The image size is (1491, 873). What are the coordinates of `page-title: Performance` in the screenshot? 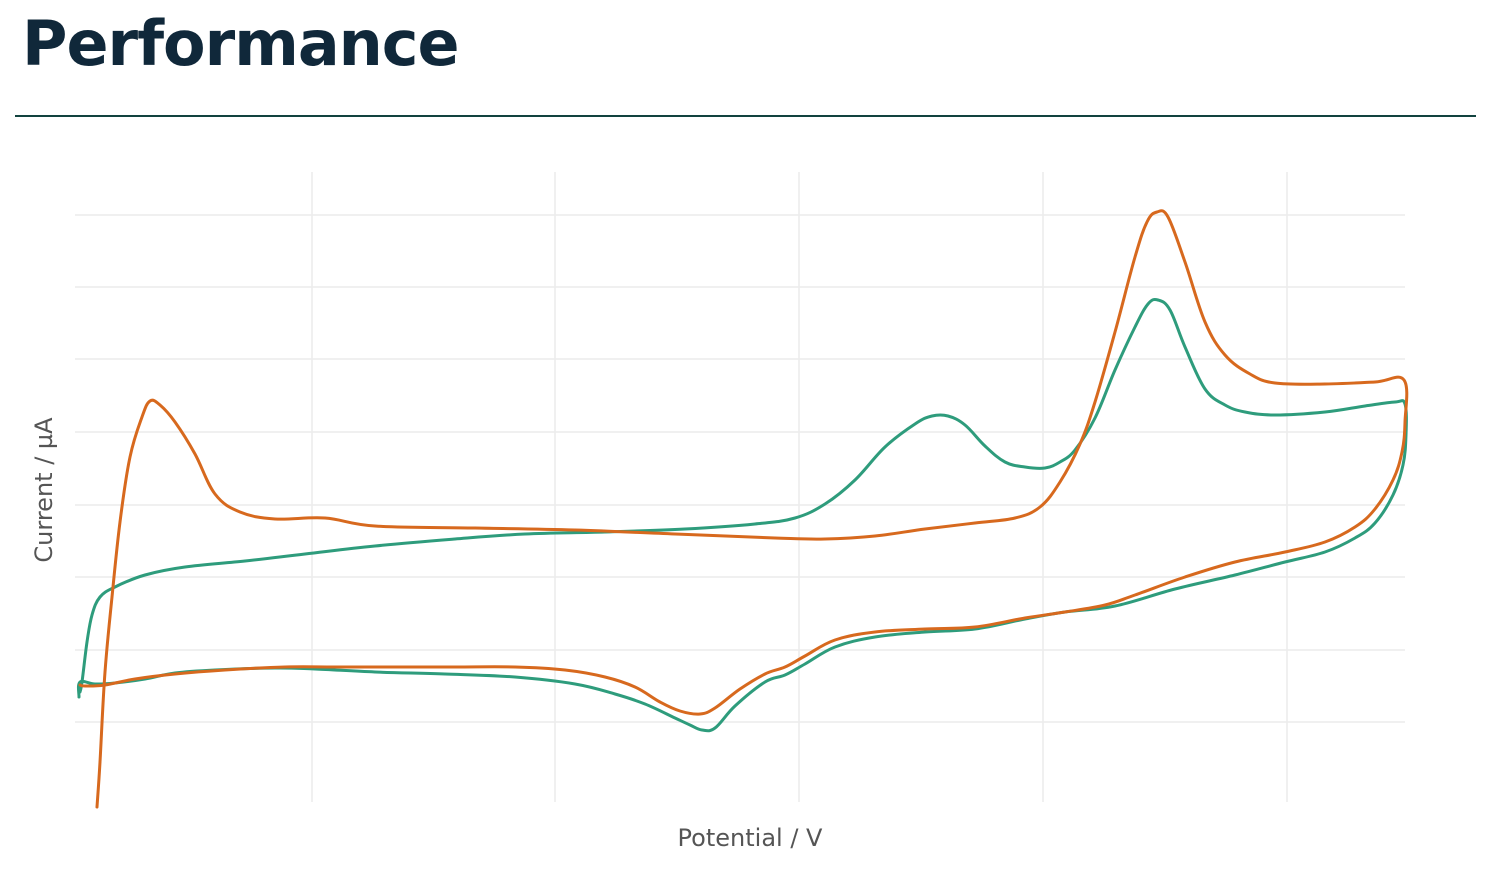 It's located at (241, 43).